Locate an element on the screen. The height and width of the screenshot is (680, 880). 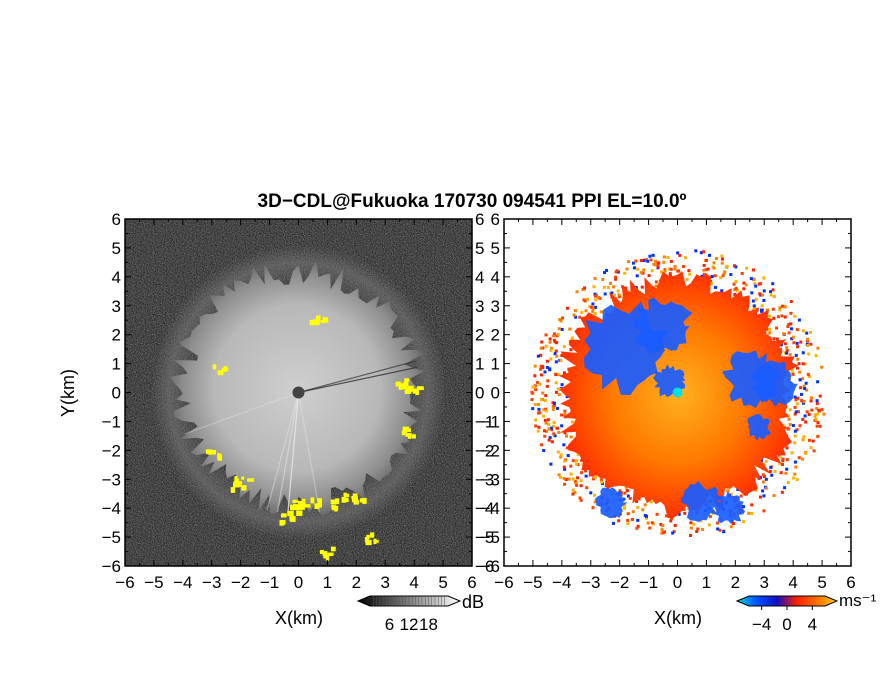
radar-site-marker is located at coordinates (298, 392).